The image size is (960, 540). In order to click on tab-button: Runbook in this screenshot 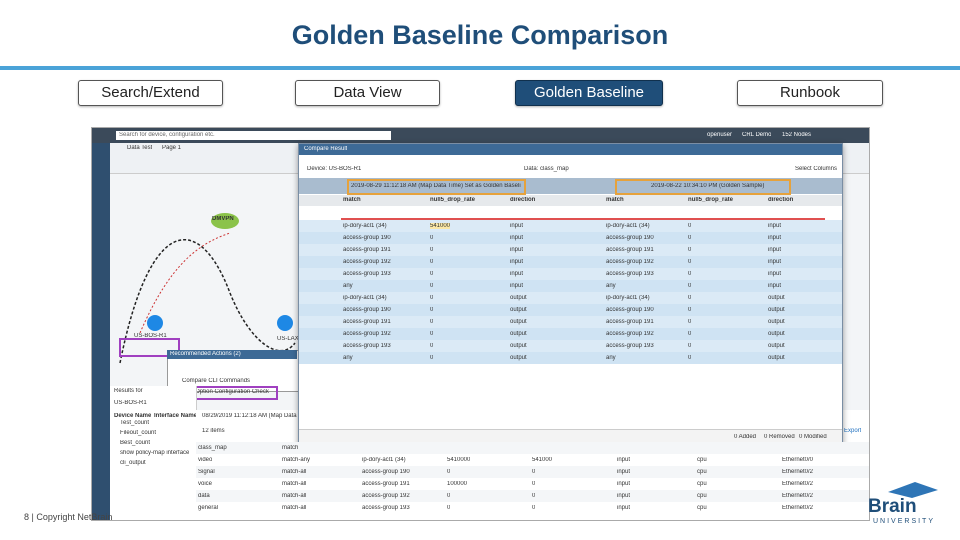, I will do `click(810, 93)`.